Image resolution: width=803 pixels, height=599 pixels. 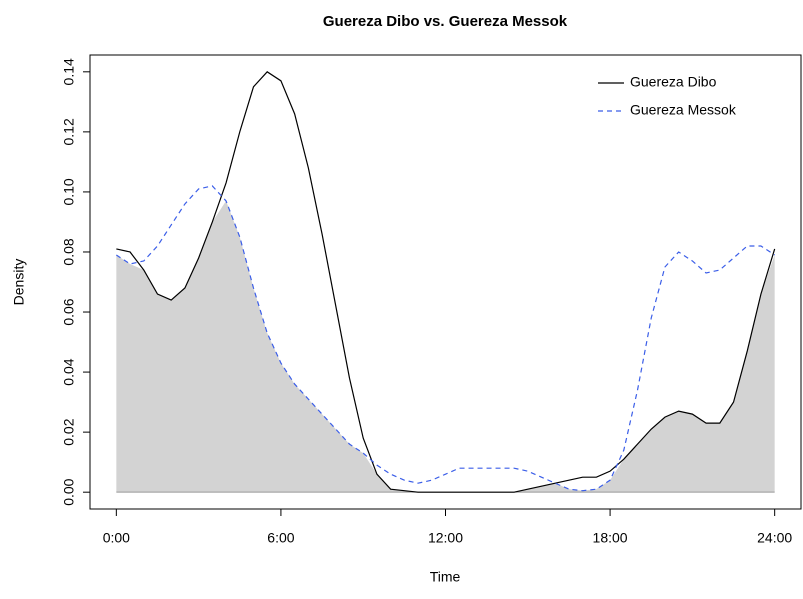 I want to click on legend-label: Guereza Messok, so click(x=683, y=110).